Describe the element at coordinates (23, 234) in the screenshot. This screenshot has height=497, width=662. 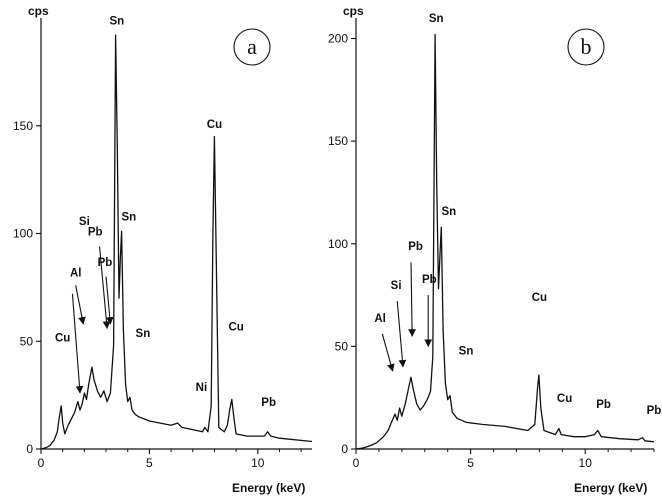
I see `panel-a-y-tick-label: 100` at that location.